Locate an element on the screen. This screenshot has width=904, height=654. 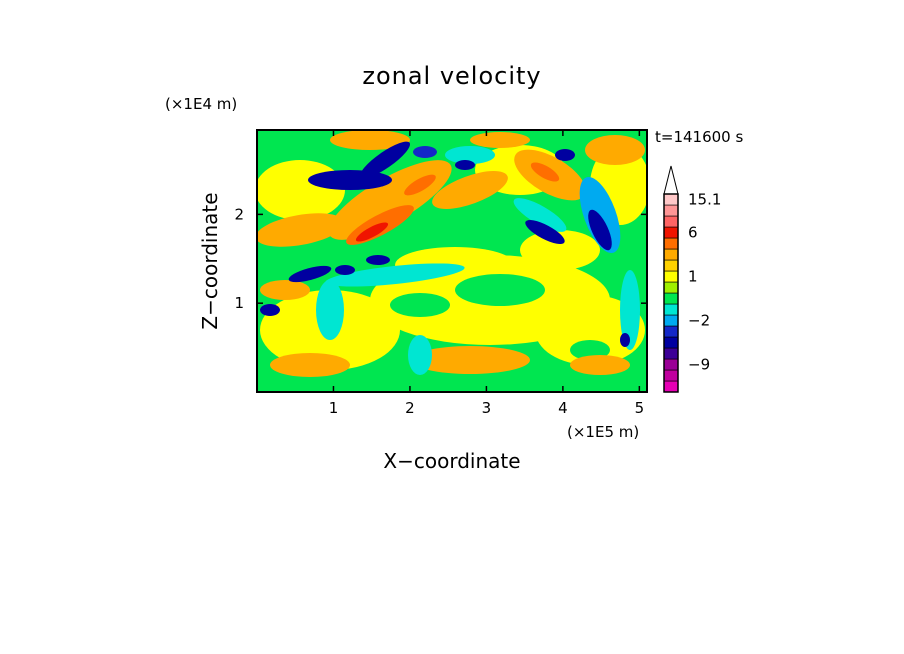
chart-title: zonal velocity is located at coordinates (451, 76).